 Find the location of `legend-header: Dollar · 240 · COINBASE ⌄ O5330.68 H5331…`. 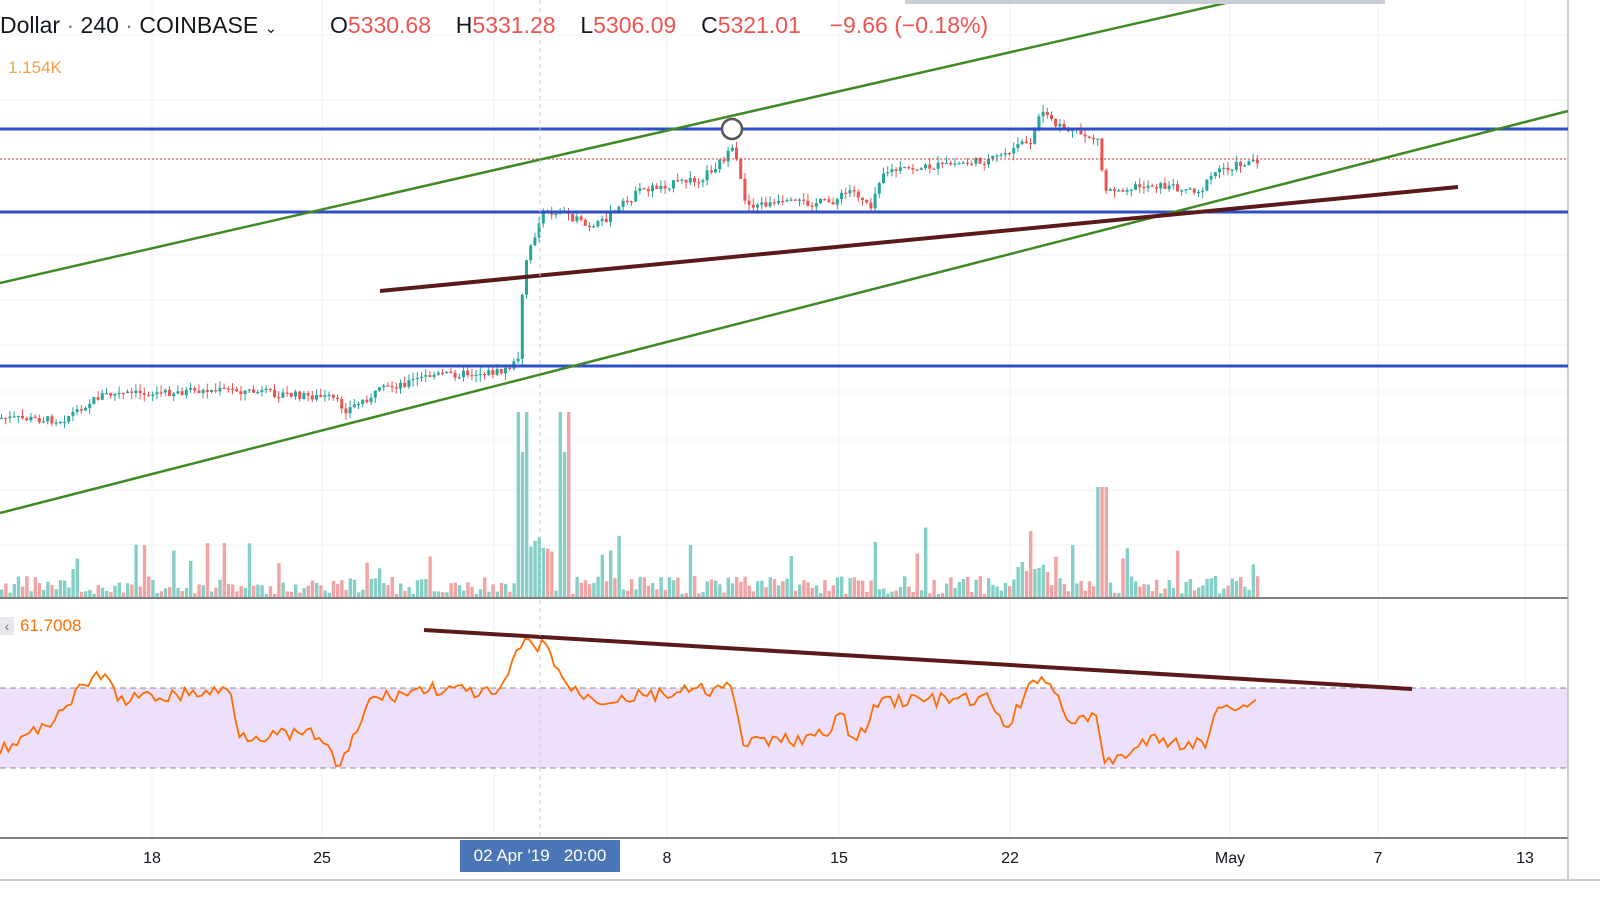

legend-header: Dollar · 240 · COINBASE ⌄ O5330.68 H5331… is located at coordinates (494, 25).